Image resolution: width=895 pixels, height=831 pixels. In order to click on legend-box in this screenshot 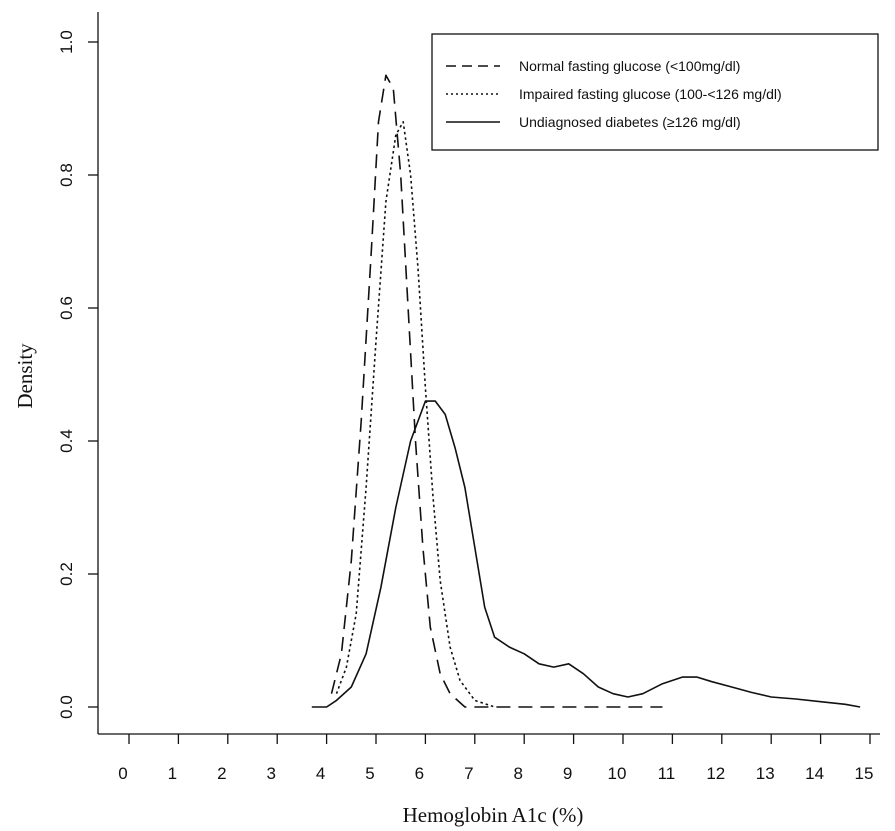, I will do `click(655, 92)`.